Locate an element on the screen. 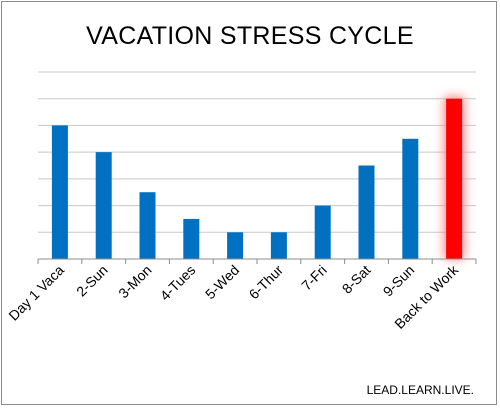 This screenshot has height=408, width=500. x-tick-label: 9-Sun is located at coordinates (399, 281).